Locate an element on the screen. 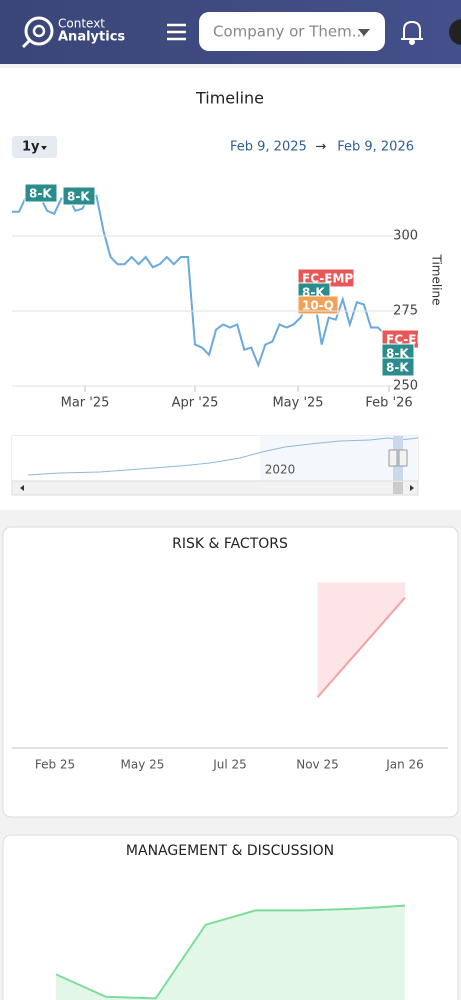  navigator-line is located at coordinates (223, 456).